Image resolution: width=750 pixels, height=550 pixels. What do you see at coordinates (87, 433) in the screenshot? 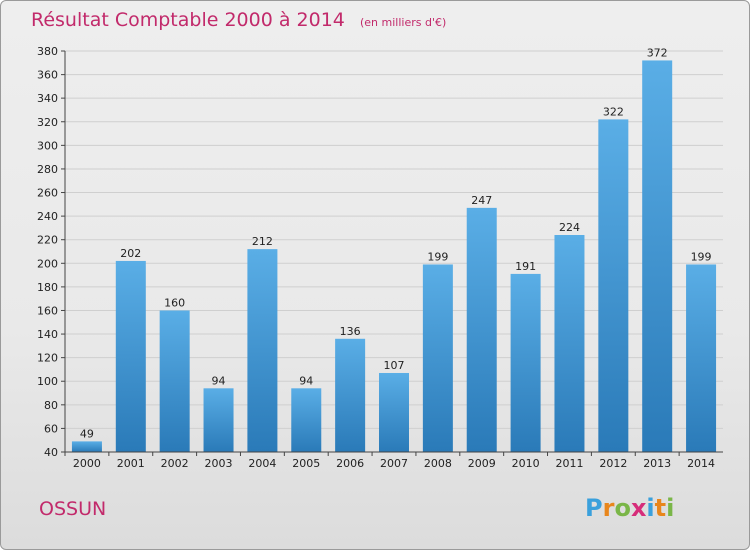
I see `bar-value-label: 49` at bounding box center [87, 433].